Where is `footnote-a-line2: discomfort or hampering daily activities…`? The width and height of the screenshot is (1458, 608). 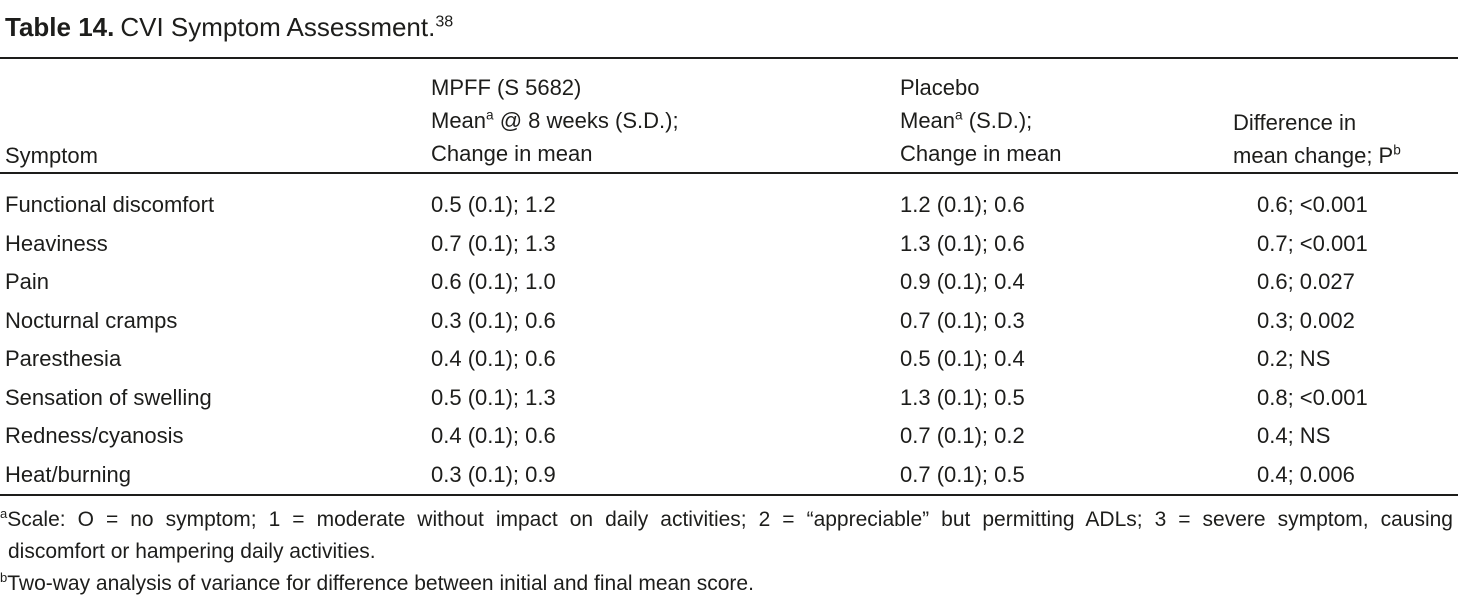
footnote-a-line2: discomfort or hampering daily activities… is located at coordinates (192, 551).